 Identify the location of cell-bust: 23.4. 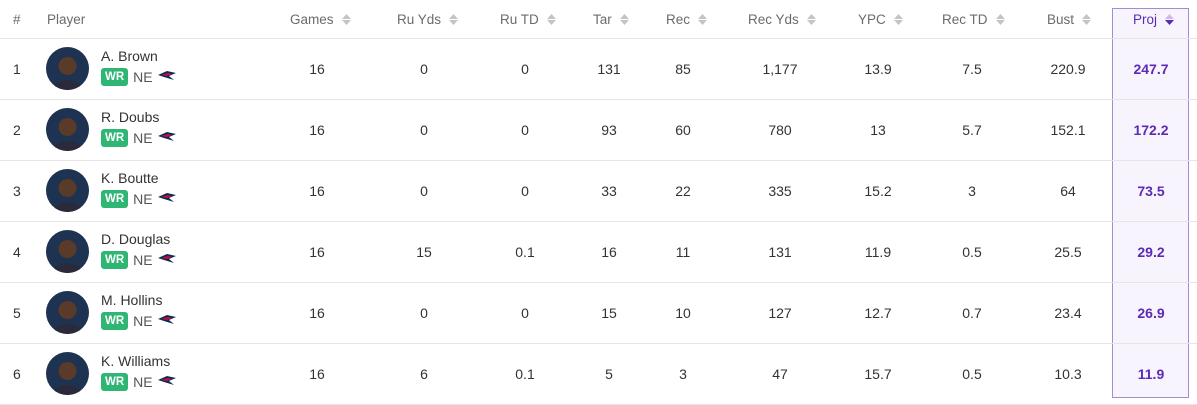
(1068, 313).